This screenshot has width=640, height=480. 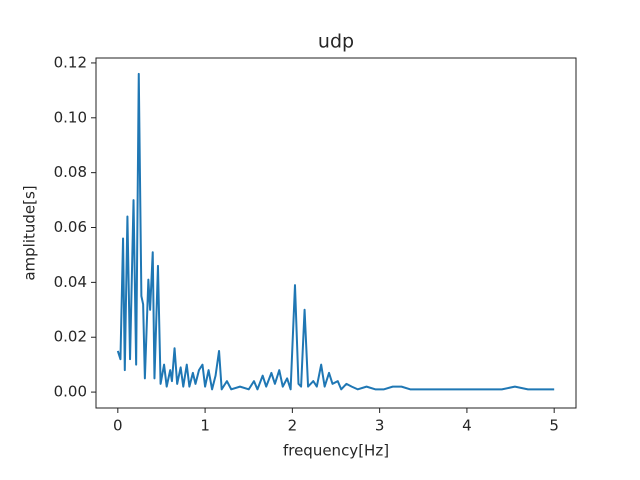 What do you see at coordinates (70, 172) in the screenshot?
I see `y-tick-label: 0.08` at bounding box center [70, 172].